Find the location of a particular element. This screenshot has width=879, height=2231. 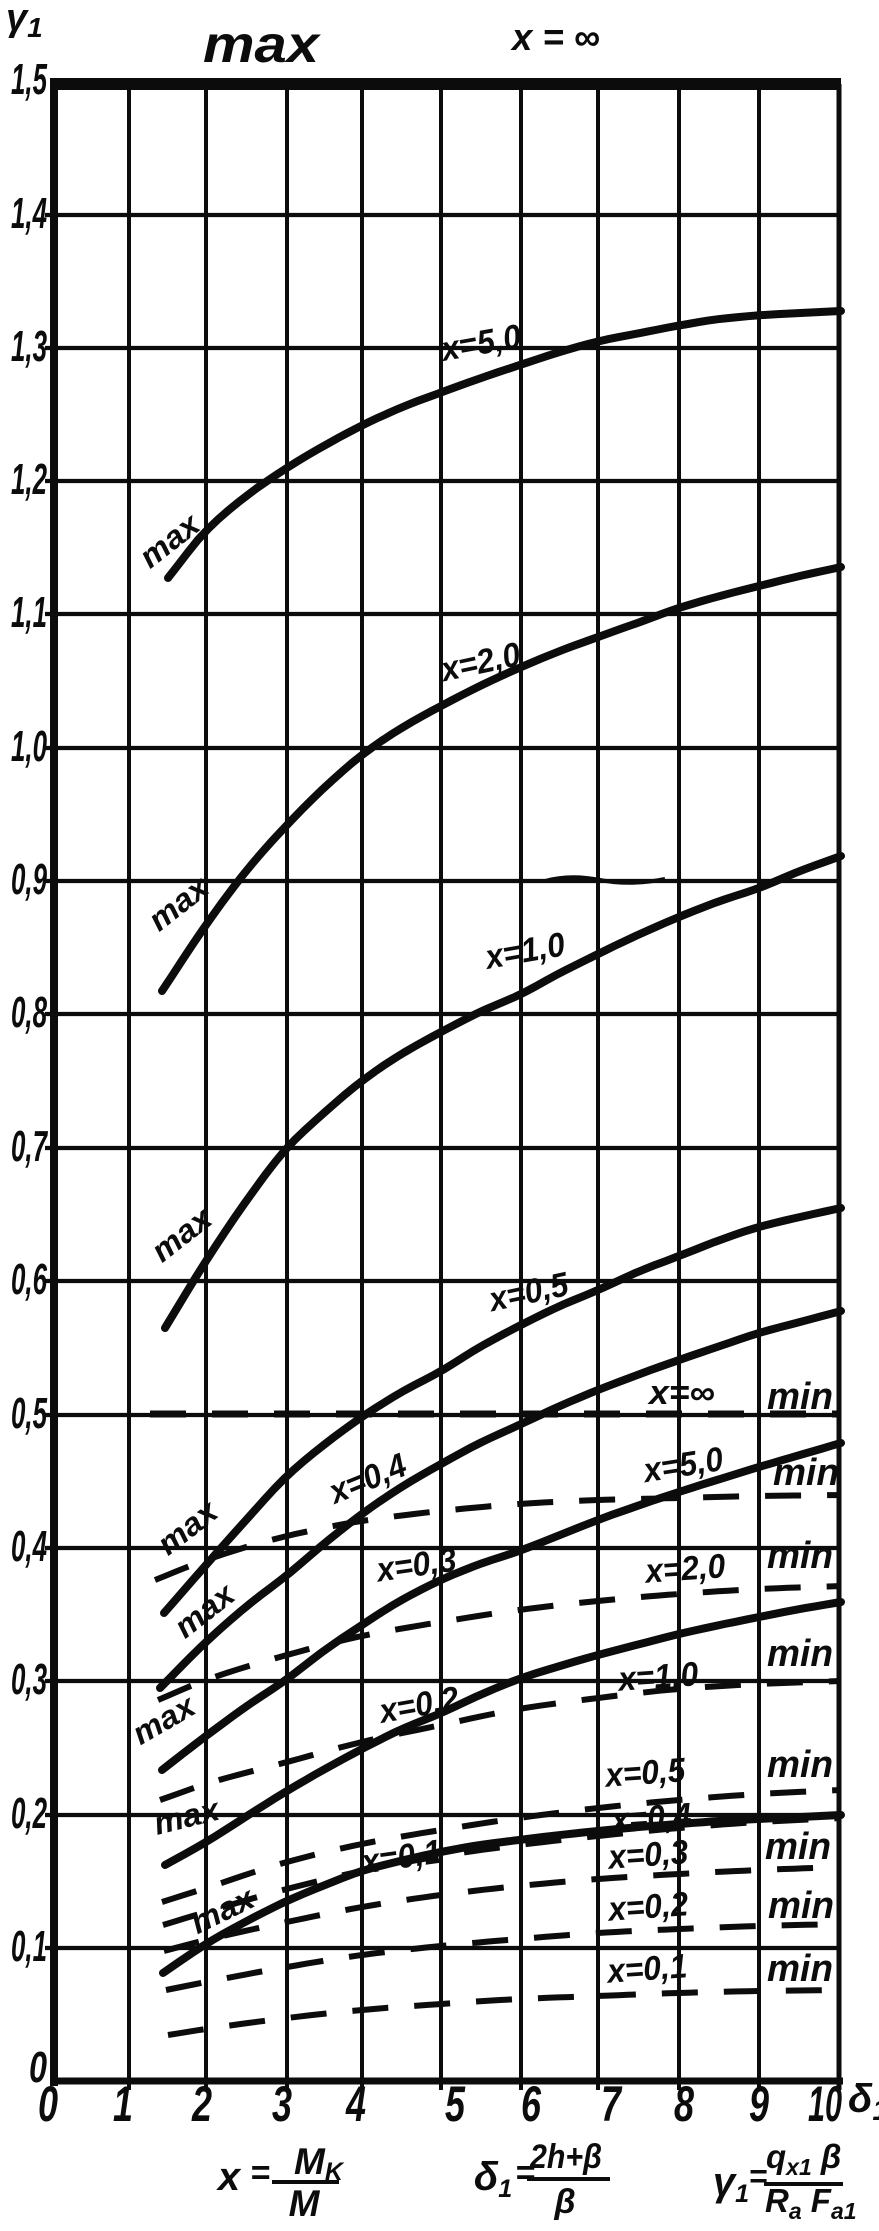

svg-text: 6 is located at coordinates (531, 2104).